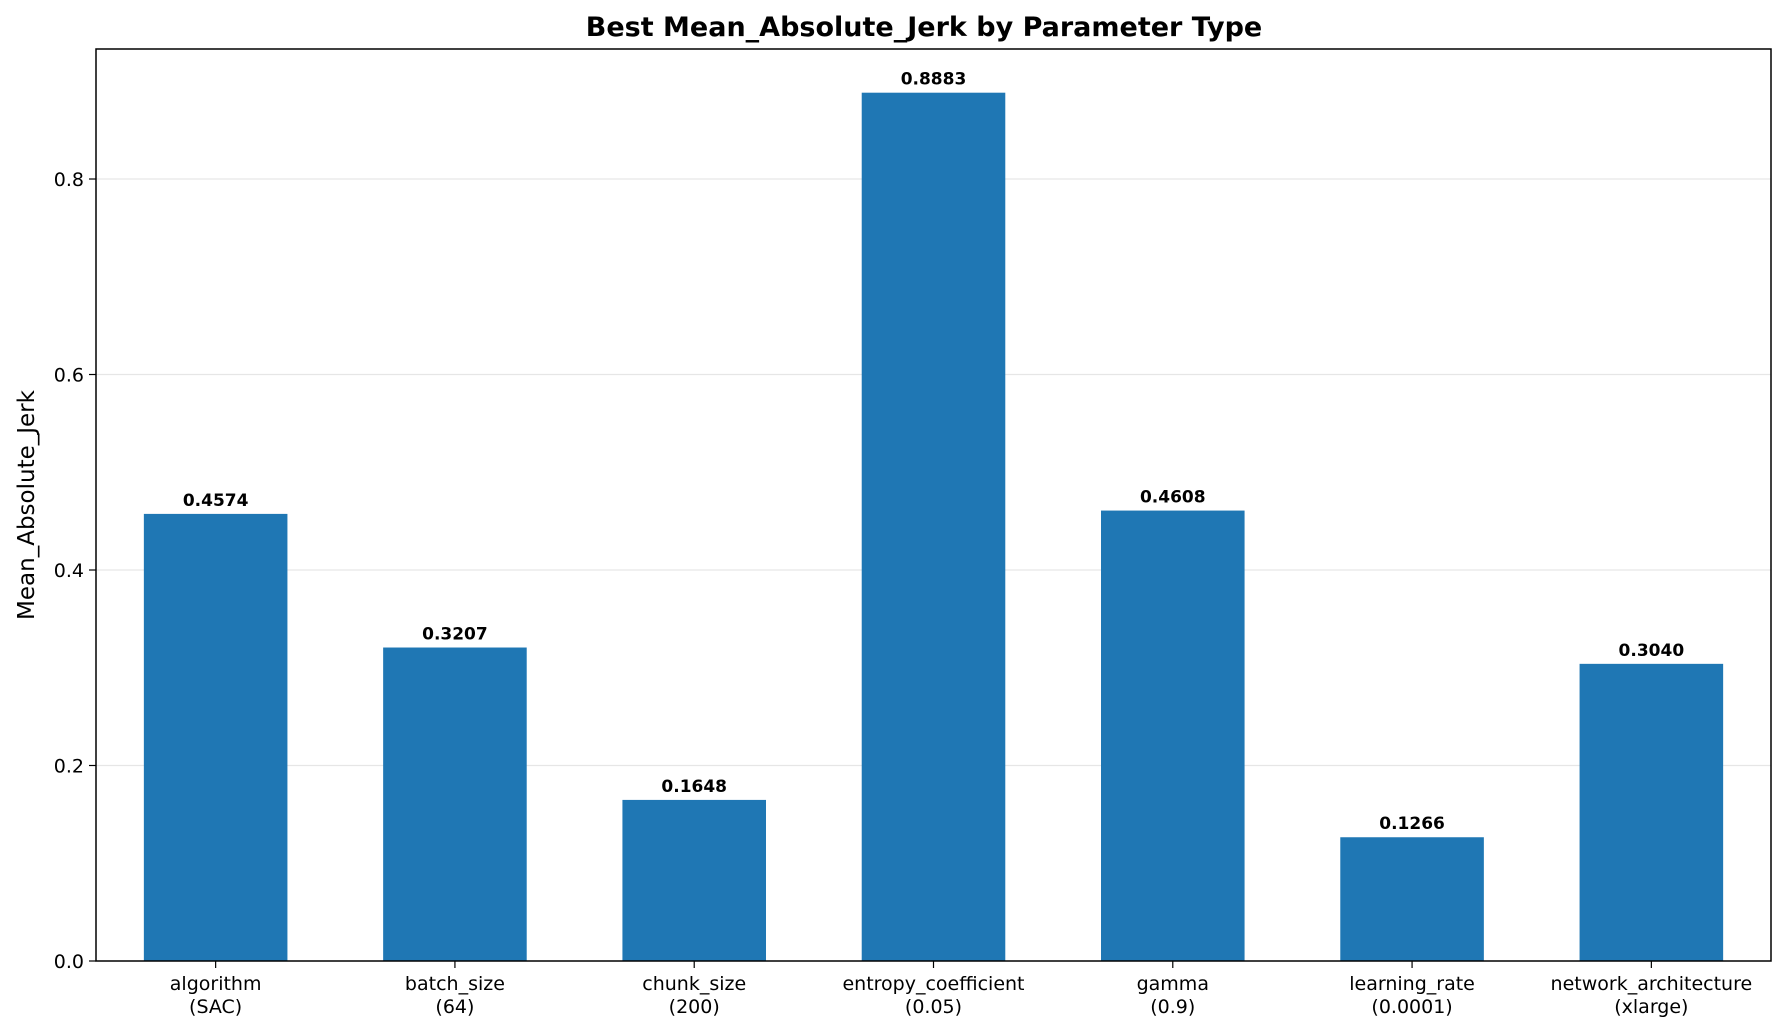 The width and height of the screenshot is (1782, 1033). I want to click on y-tick-label: 0.8, so click(69, 180).